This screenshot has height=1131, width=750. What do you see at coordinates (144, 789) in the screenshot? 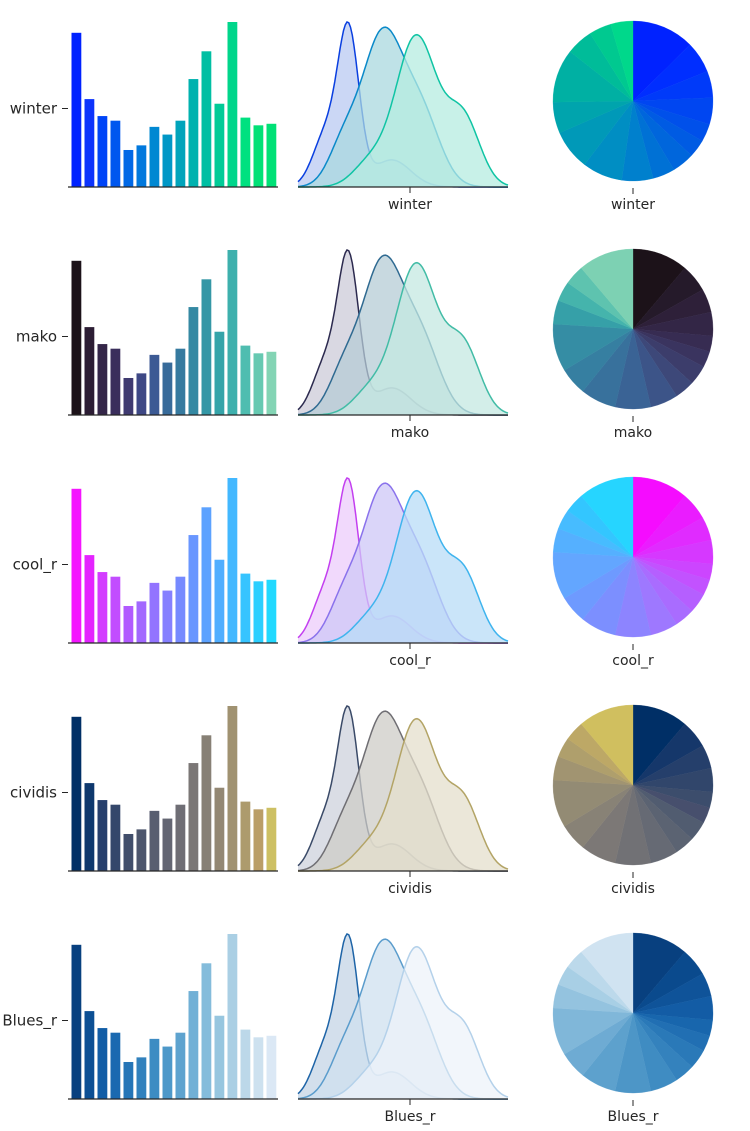
I see `bar-chart-cividis: cividis` at bounding box center [144, 789].